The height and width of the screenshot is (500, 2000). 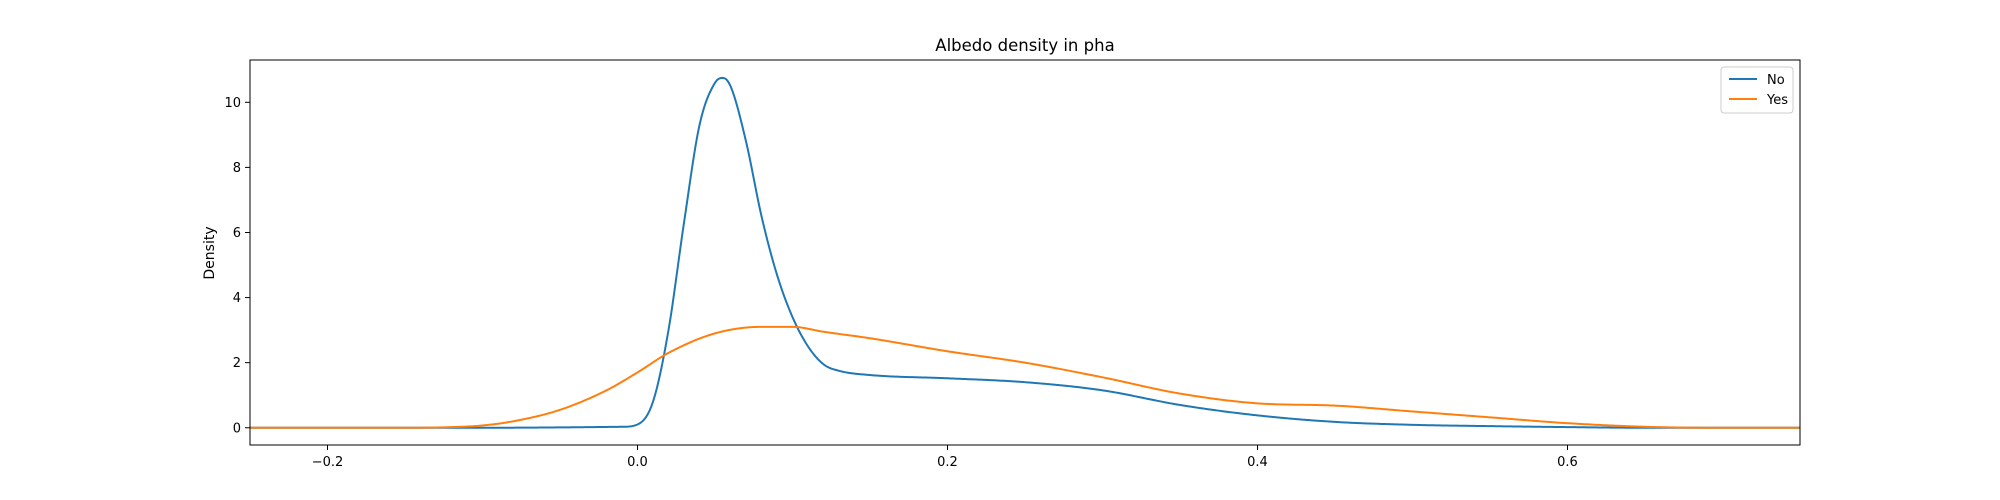 I want to click on y-axis-ticks: 0 2 4 6 8 10, so click(x=237, y=266).